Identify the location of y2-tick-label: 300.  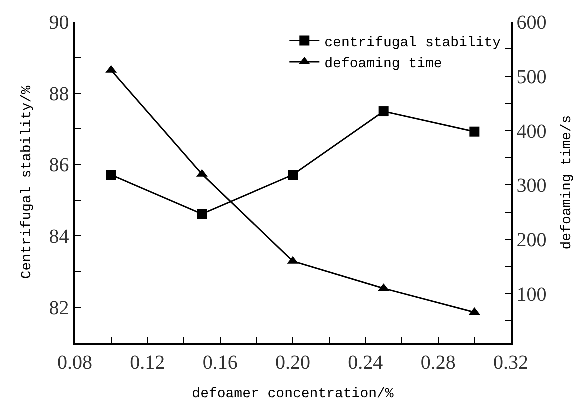
(531, 186).